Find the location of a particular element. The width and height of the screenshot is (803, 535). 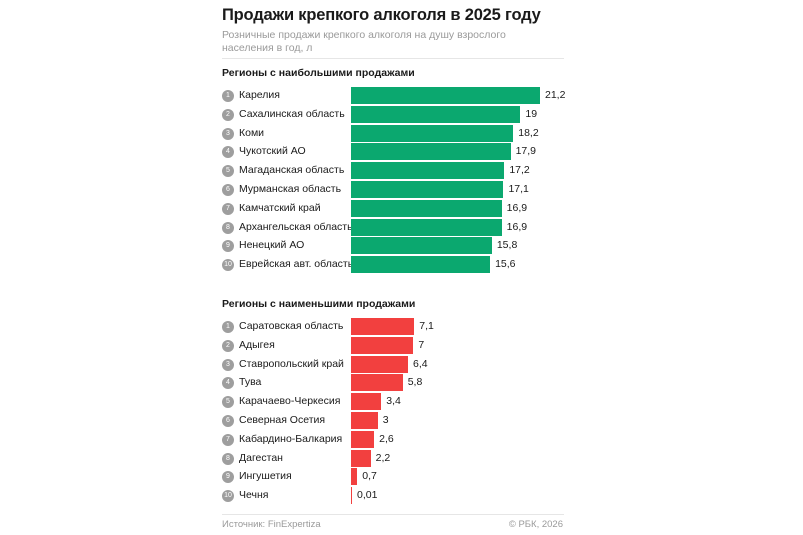

bar-row: 1 Саратовская область 7,1 is located at coordinates (394, 327).